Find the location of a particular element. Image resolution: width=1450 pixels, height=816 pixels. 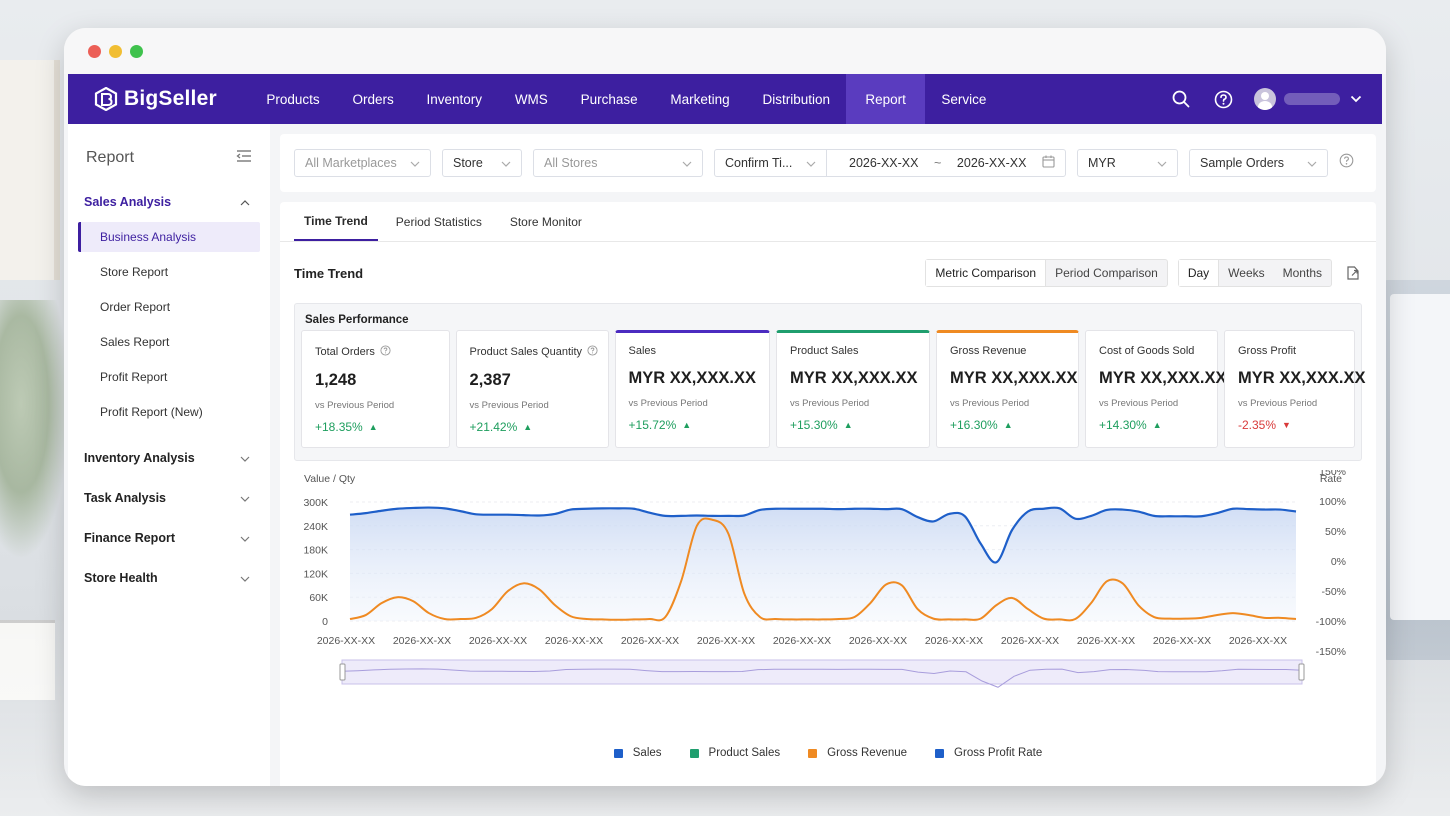

collapse-sidebar-icon is located at coordinates (244, 158).